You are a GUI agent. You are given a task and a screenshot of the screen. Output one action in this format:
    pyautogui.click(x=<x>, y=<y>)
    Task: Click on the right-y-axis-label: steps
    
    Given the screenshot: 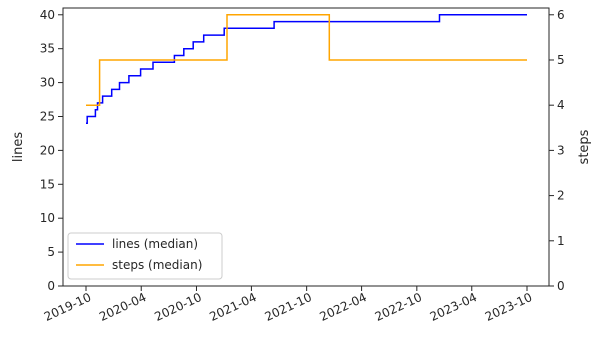 What is the action you would take?
    pyautogui.click(x=584, y=146)
    